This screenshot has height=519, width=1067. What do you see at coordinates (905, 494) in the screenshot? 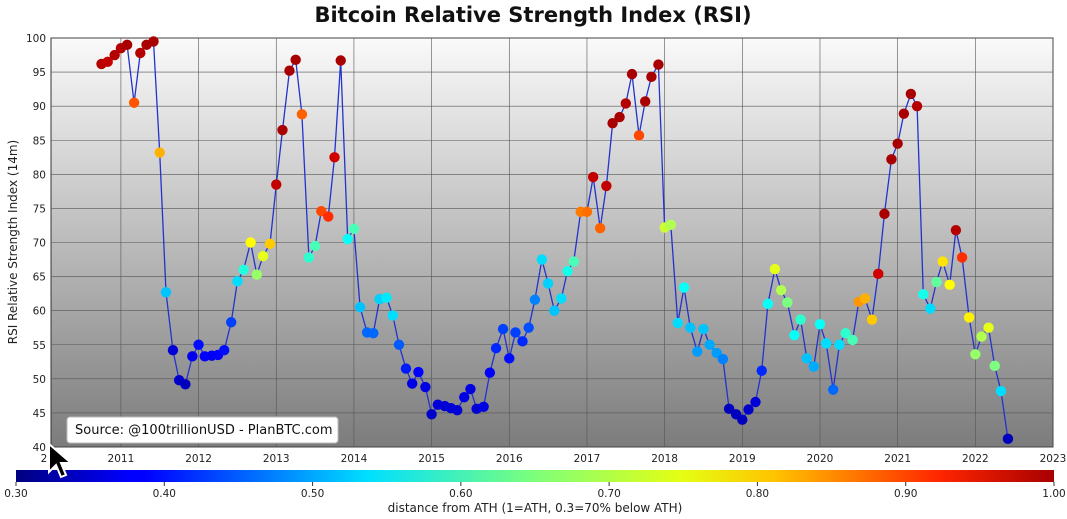
I see `colorbar-tick-label: 0.90` at bounding box center [905, 494].